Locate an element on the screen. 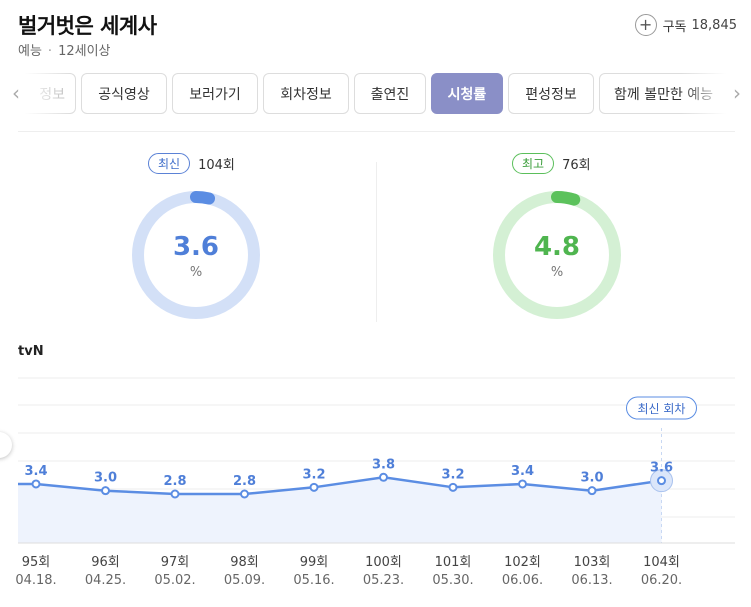 The width and height of the screenshot is (751, 607). latest-episode-tag is located at coordinates (661, 408).